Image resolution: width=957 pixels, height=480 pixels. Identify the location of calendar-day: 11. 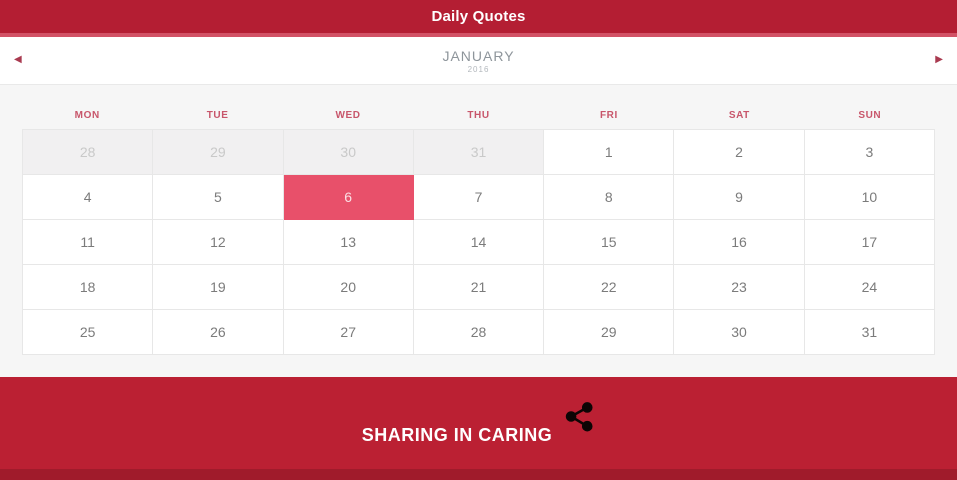
(88, 242).